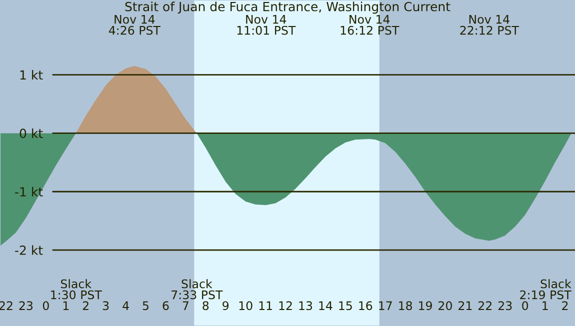 Image resolution: width=575 pixels, height=326 pixels. I want to click on y-tick-label: 1 kt, so click(31, 75).